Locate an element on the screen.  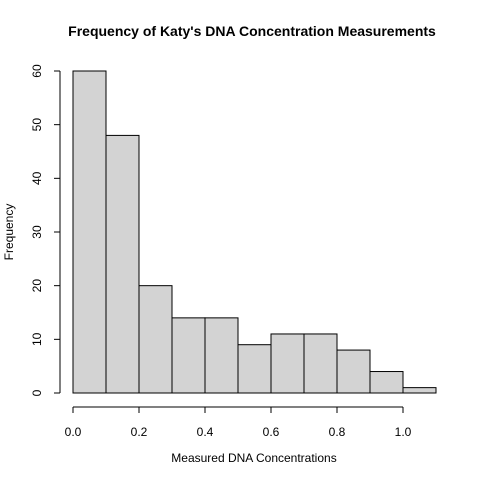
x-tick-label: 0.6 is located at coordinates (271, 432).